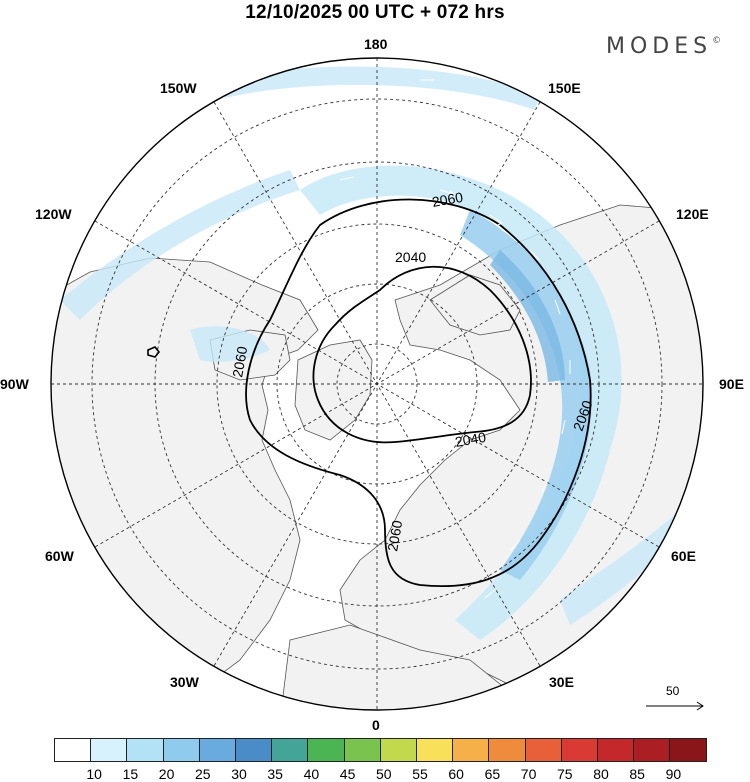 This screenshot has width=750, height=782. Describe the element at coordinates (178, 88) in the screenshot. I see `lon-label-150w: 150W` at that location.